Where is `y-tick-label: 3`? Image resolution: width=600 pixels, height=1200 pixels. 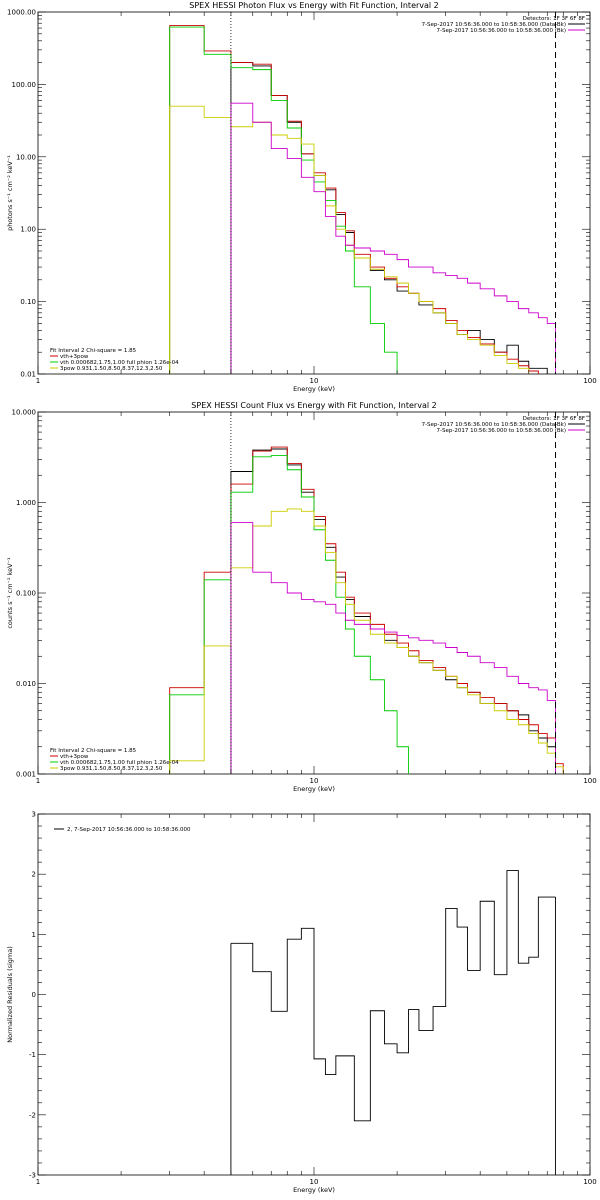
y-tick-label: 3 is located at coordinates (34, 815).